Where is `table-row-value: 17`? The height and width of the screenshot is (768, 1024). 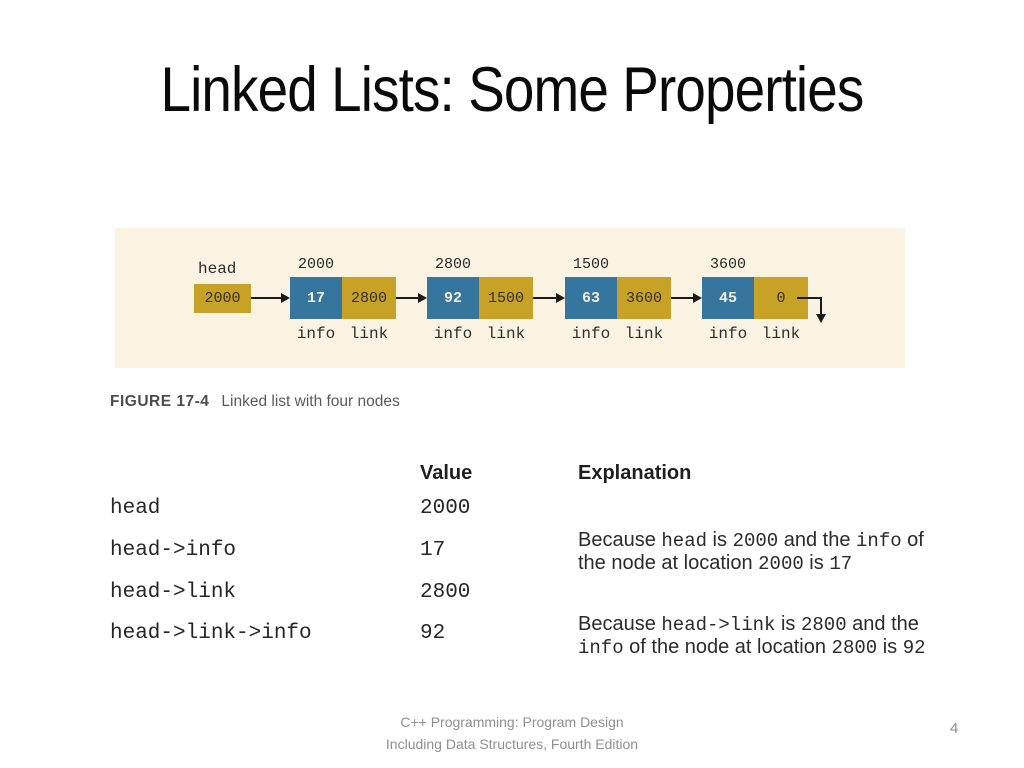 table-row-value: 17 is located at coordinates (433, 550).